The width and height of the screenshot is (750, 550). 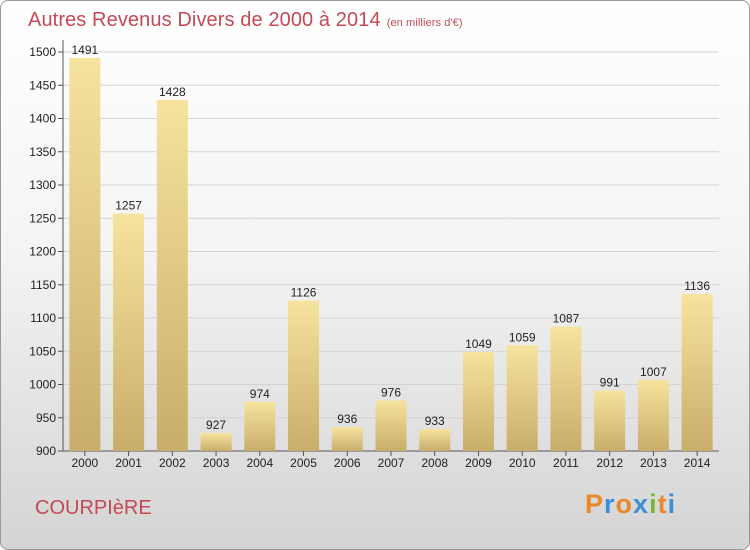 I want to click on bar-2001, so click(x=129, y=332).